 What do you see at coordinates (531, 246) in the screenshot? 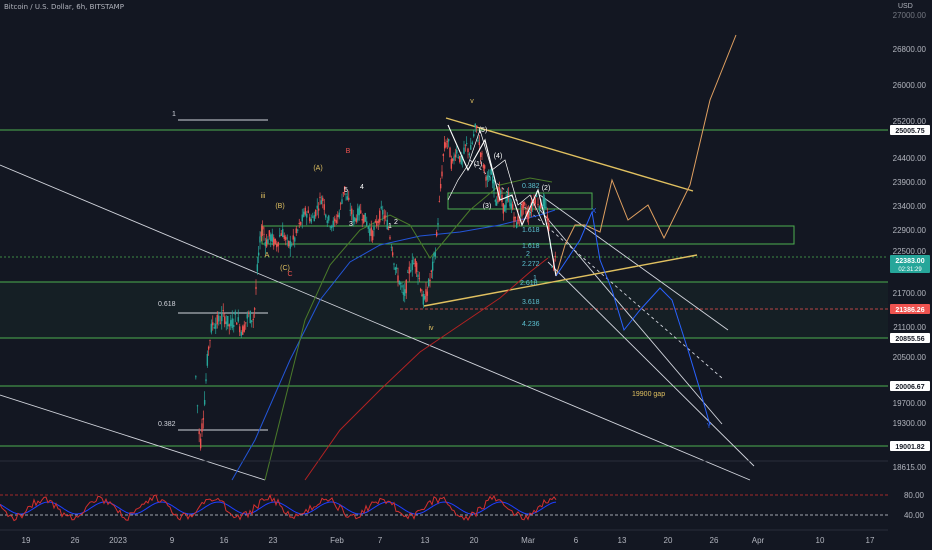
I see `fib-extension-label: 1.618` at bounding box center [531, 246].